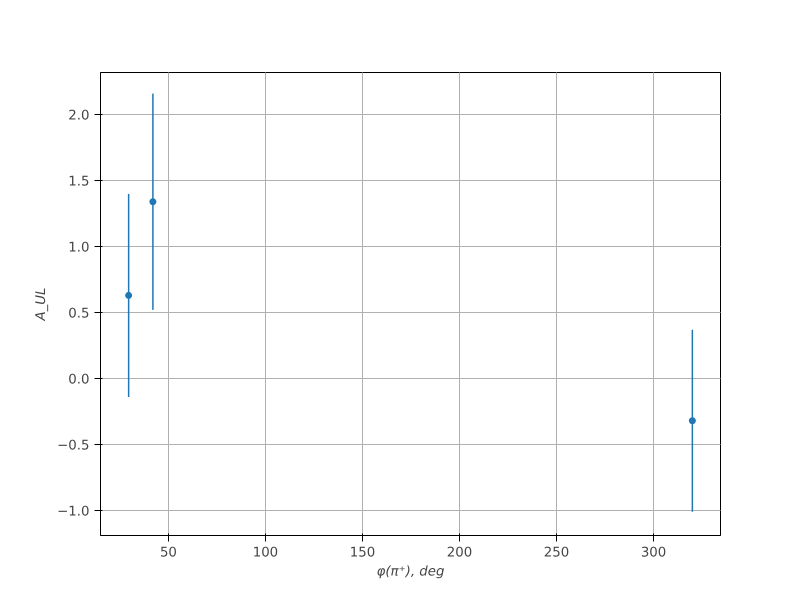 The image size is (800, 600). I want to click on y-tick-label: 2.0, so click(79, 116).